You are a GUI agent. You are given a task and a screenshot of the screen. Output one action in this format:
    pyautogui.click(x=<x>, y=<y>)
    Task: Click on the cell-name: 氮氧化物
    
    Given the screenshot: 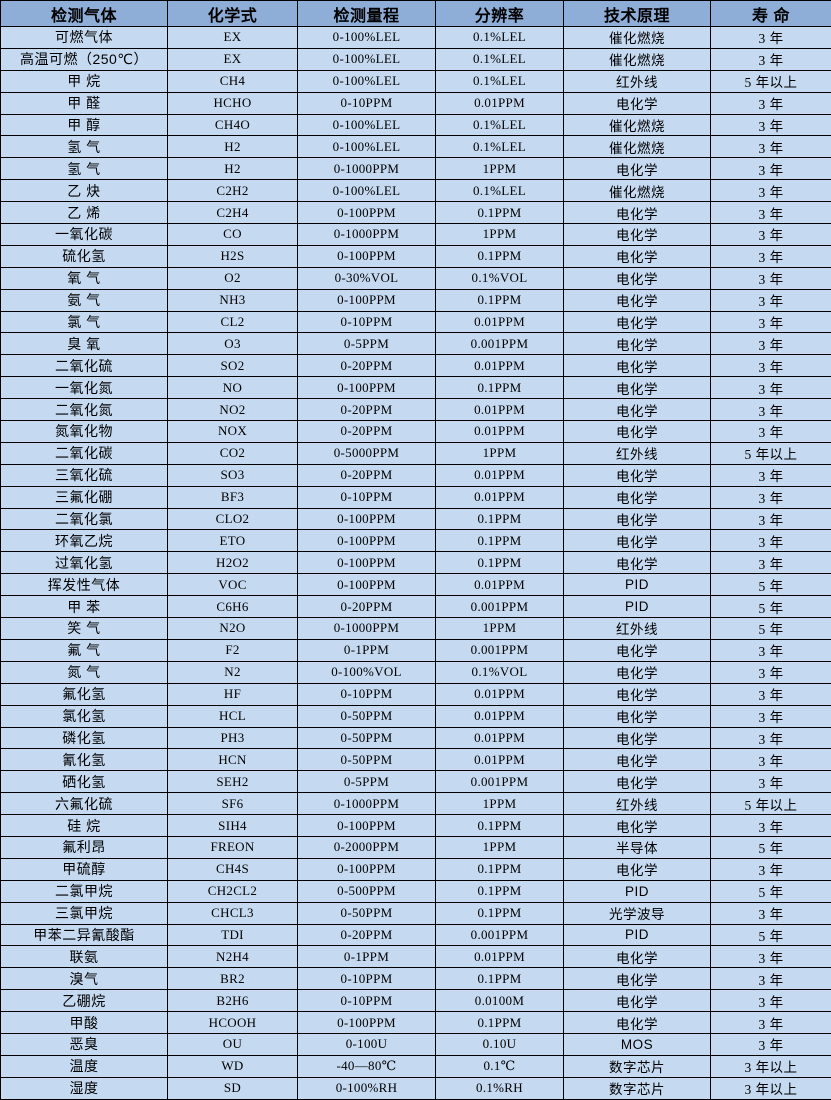 What is the action you would take?
    pyautogui.click(x=84, y=432)
    